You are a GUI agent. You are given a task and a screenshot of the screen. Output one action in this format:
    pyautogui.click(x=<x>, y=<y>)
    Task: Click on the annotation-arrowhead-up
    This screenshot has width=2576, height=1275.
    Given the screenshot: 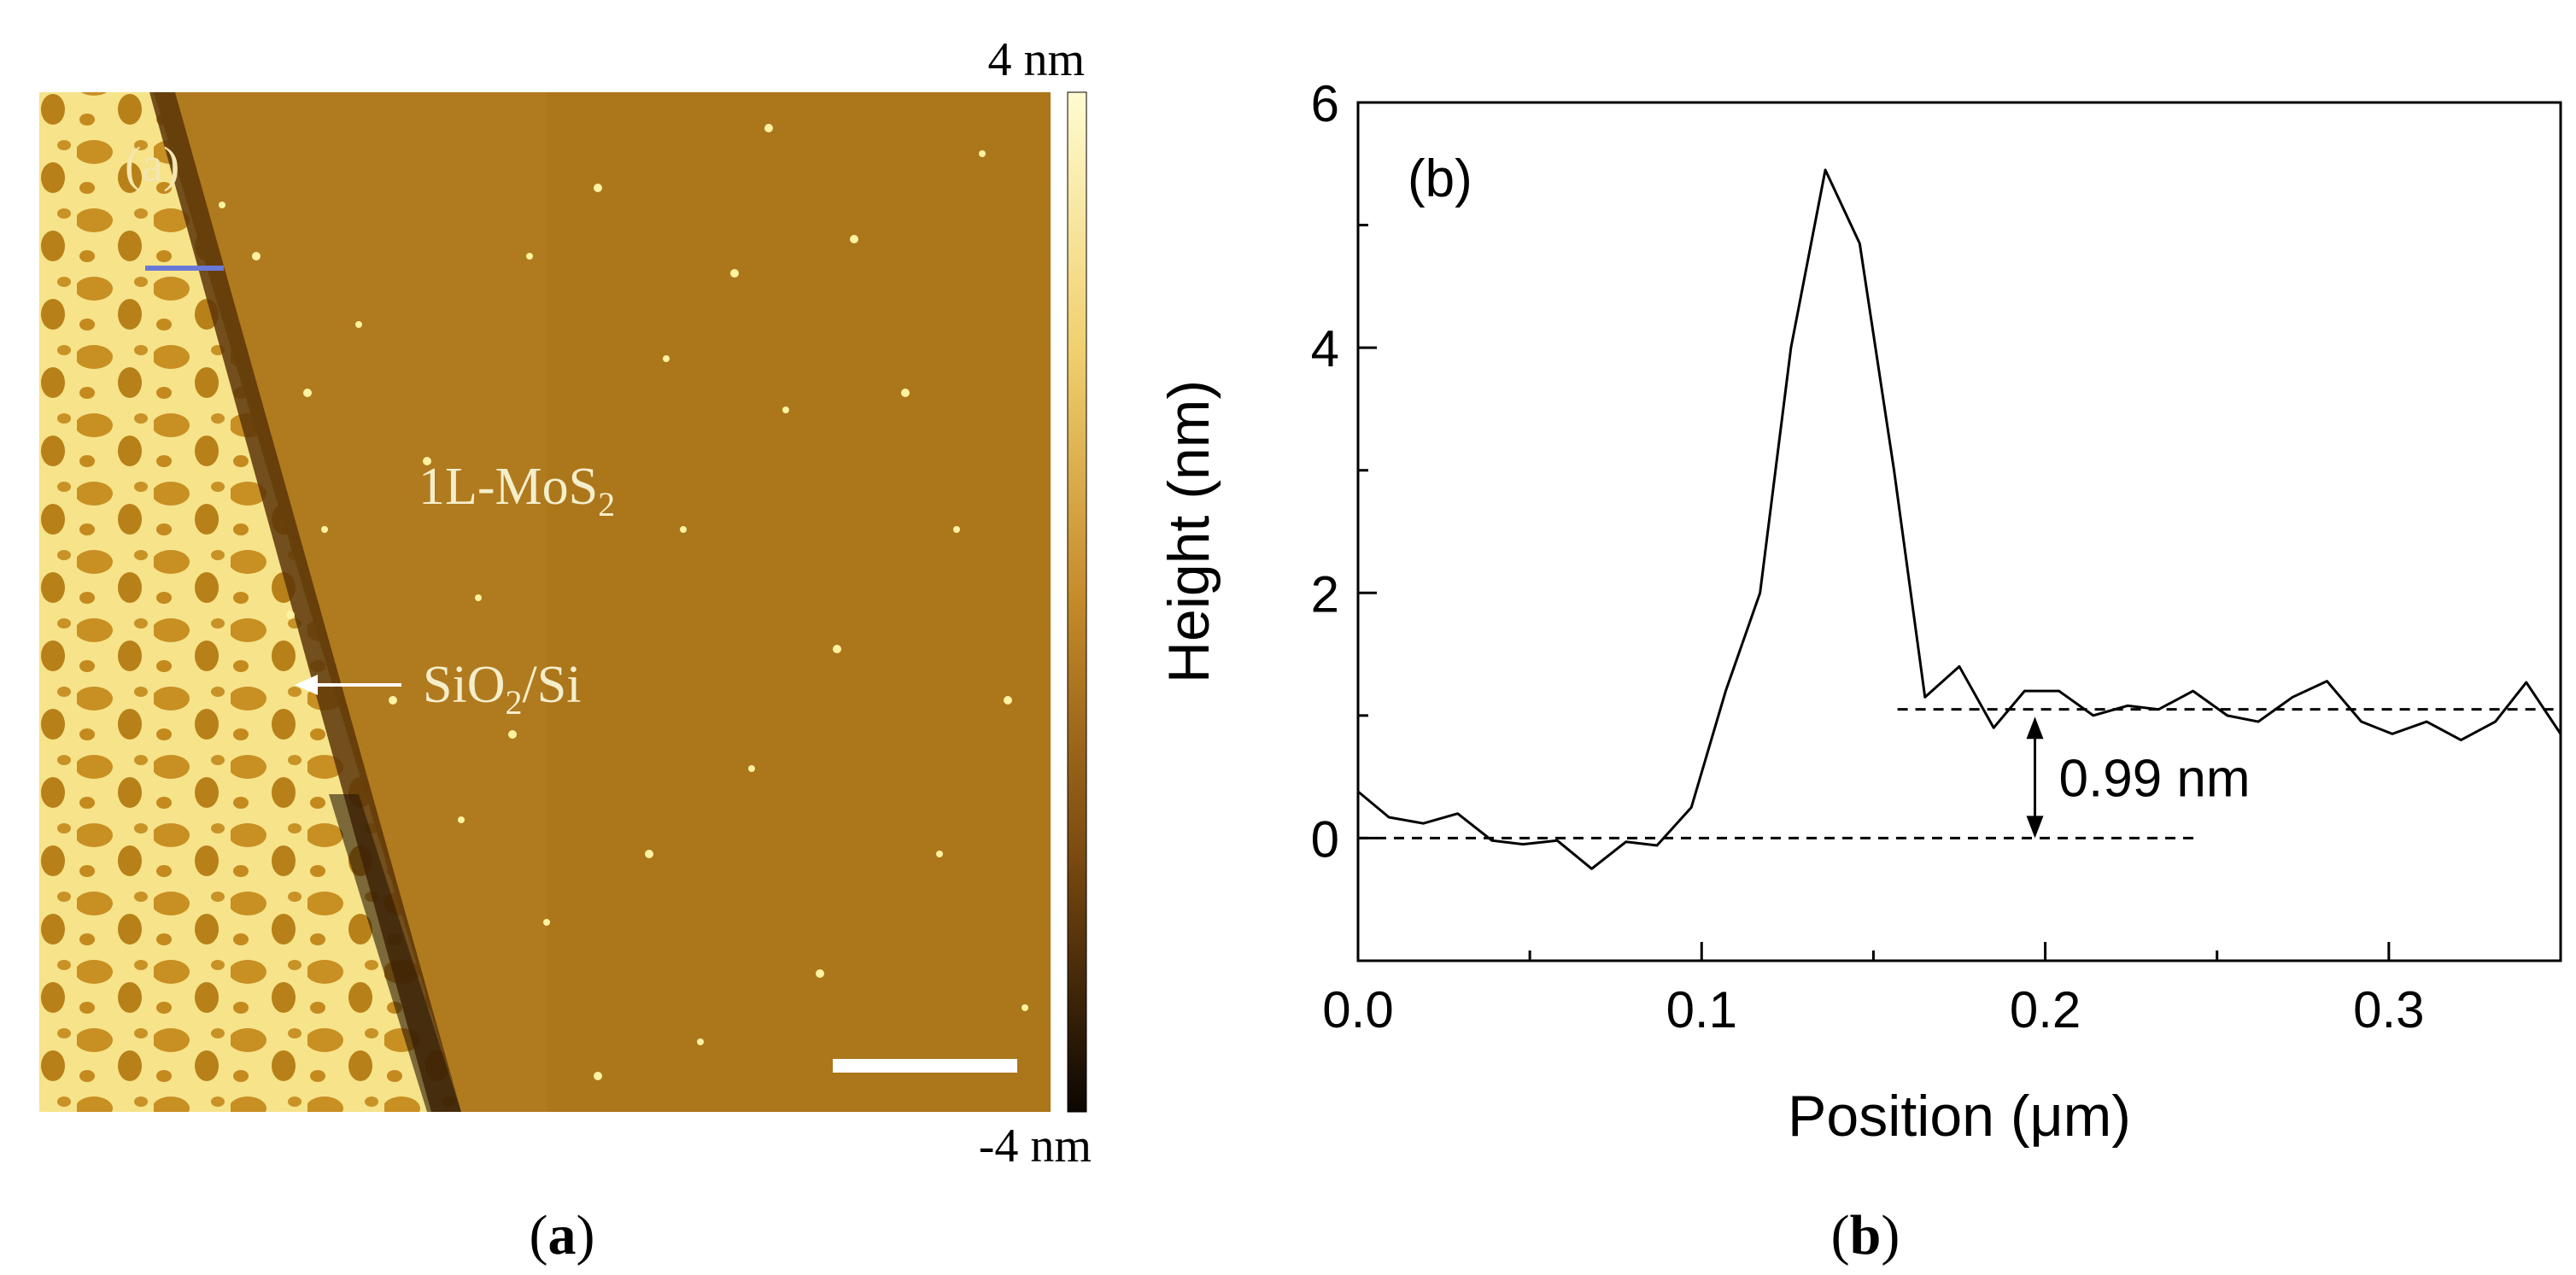 What is the action you would take?
    pyautogui.click(x=2035, y=728)
    